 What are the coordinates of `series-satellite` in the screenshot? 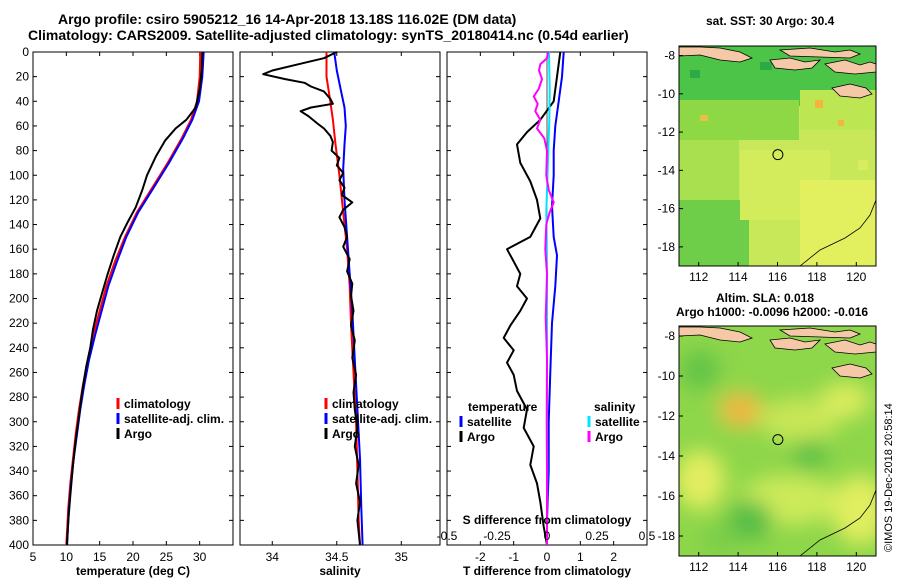 It's located at (348, 298).